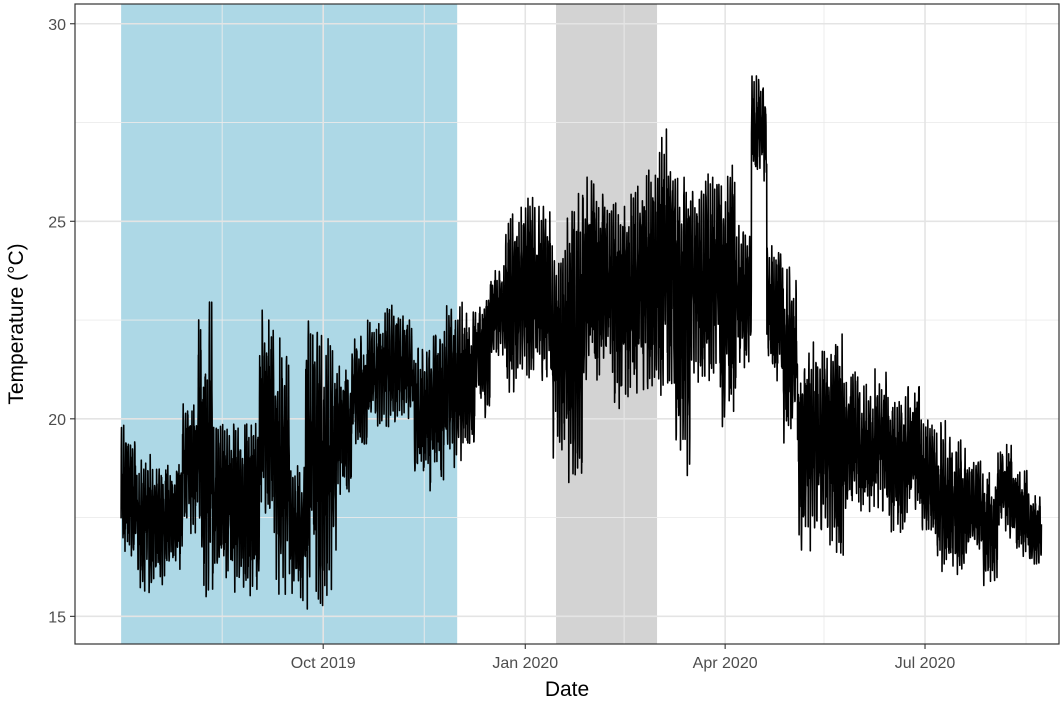 The width and height of the screenshot is (1063, 701). Describe the element at coordinates (57, 420) in the screenshot. I see `y-tick-label-2: 20` at that location.